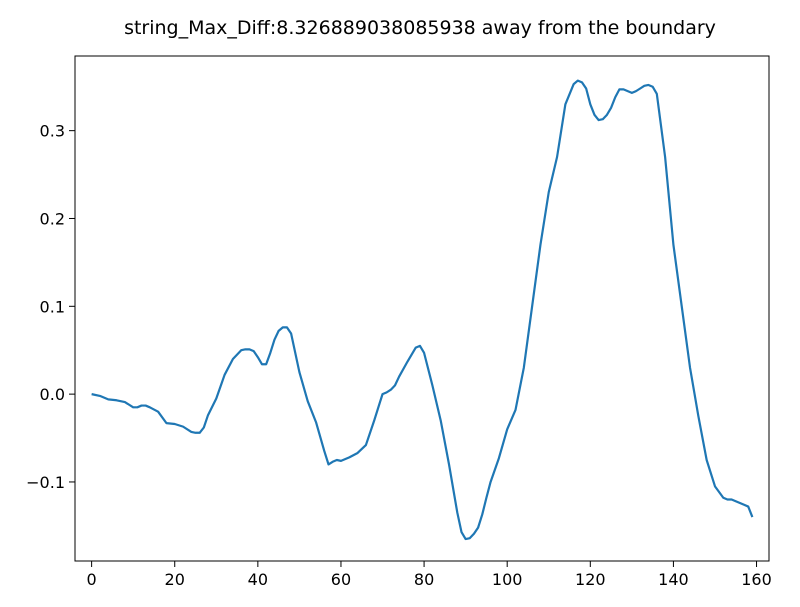  I want to click on x-tick-label: 100, so click(507, 579).